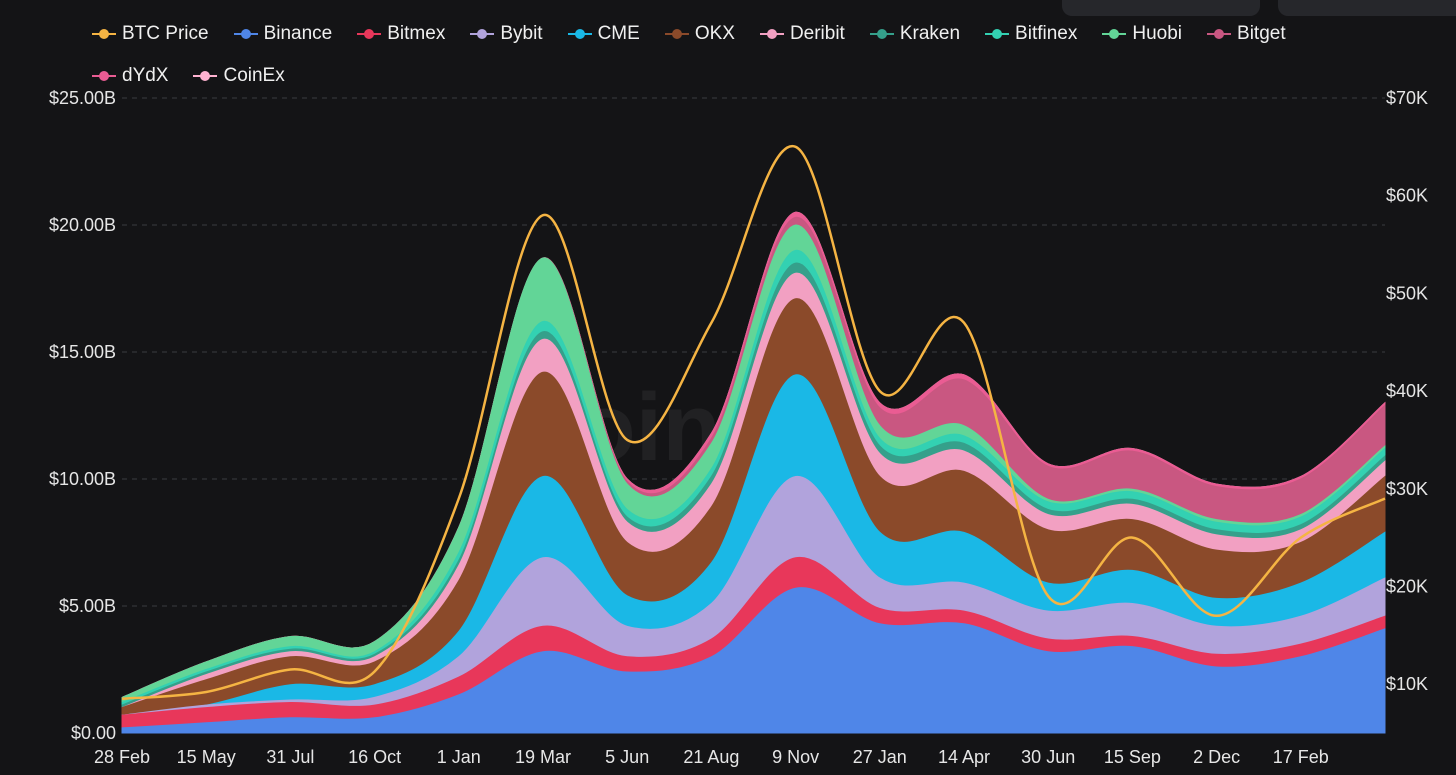 This screenshot has width=1456, height=775. I want to click on legend-label-okx: OKX, so click(714, 33).